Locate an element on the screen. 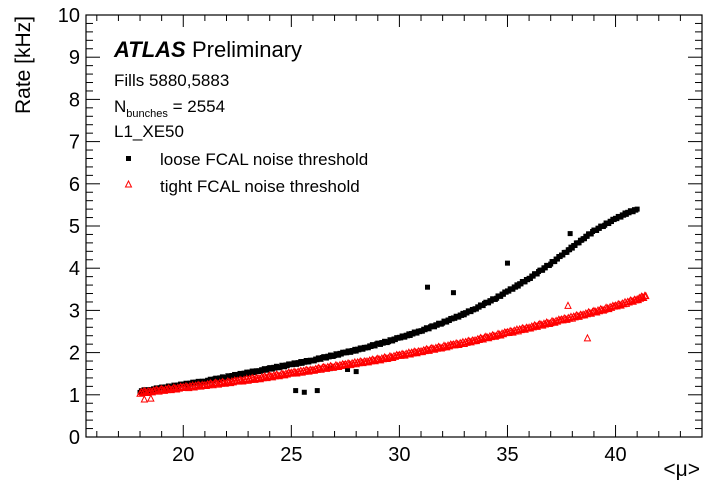  y-tick-label: 10 is located at coordinates (69, 16).